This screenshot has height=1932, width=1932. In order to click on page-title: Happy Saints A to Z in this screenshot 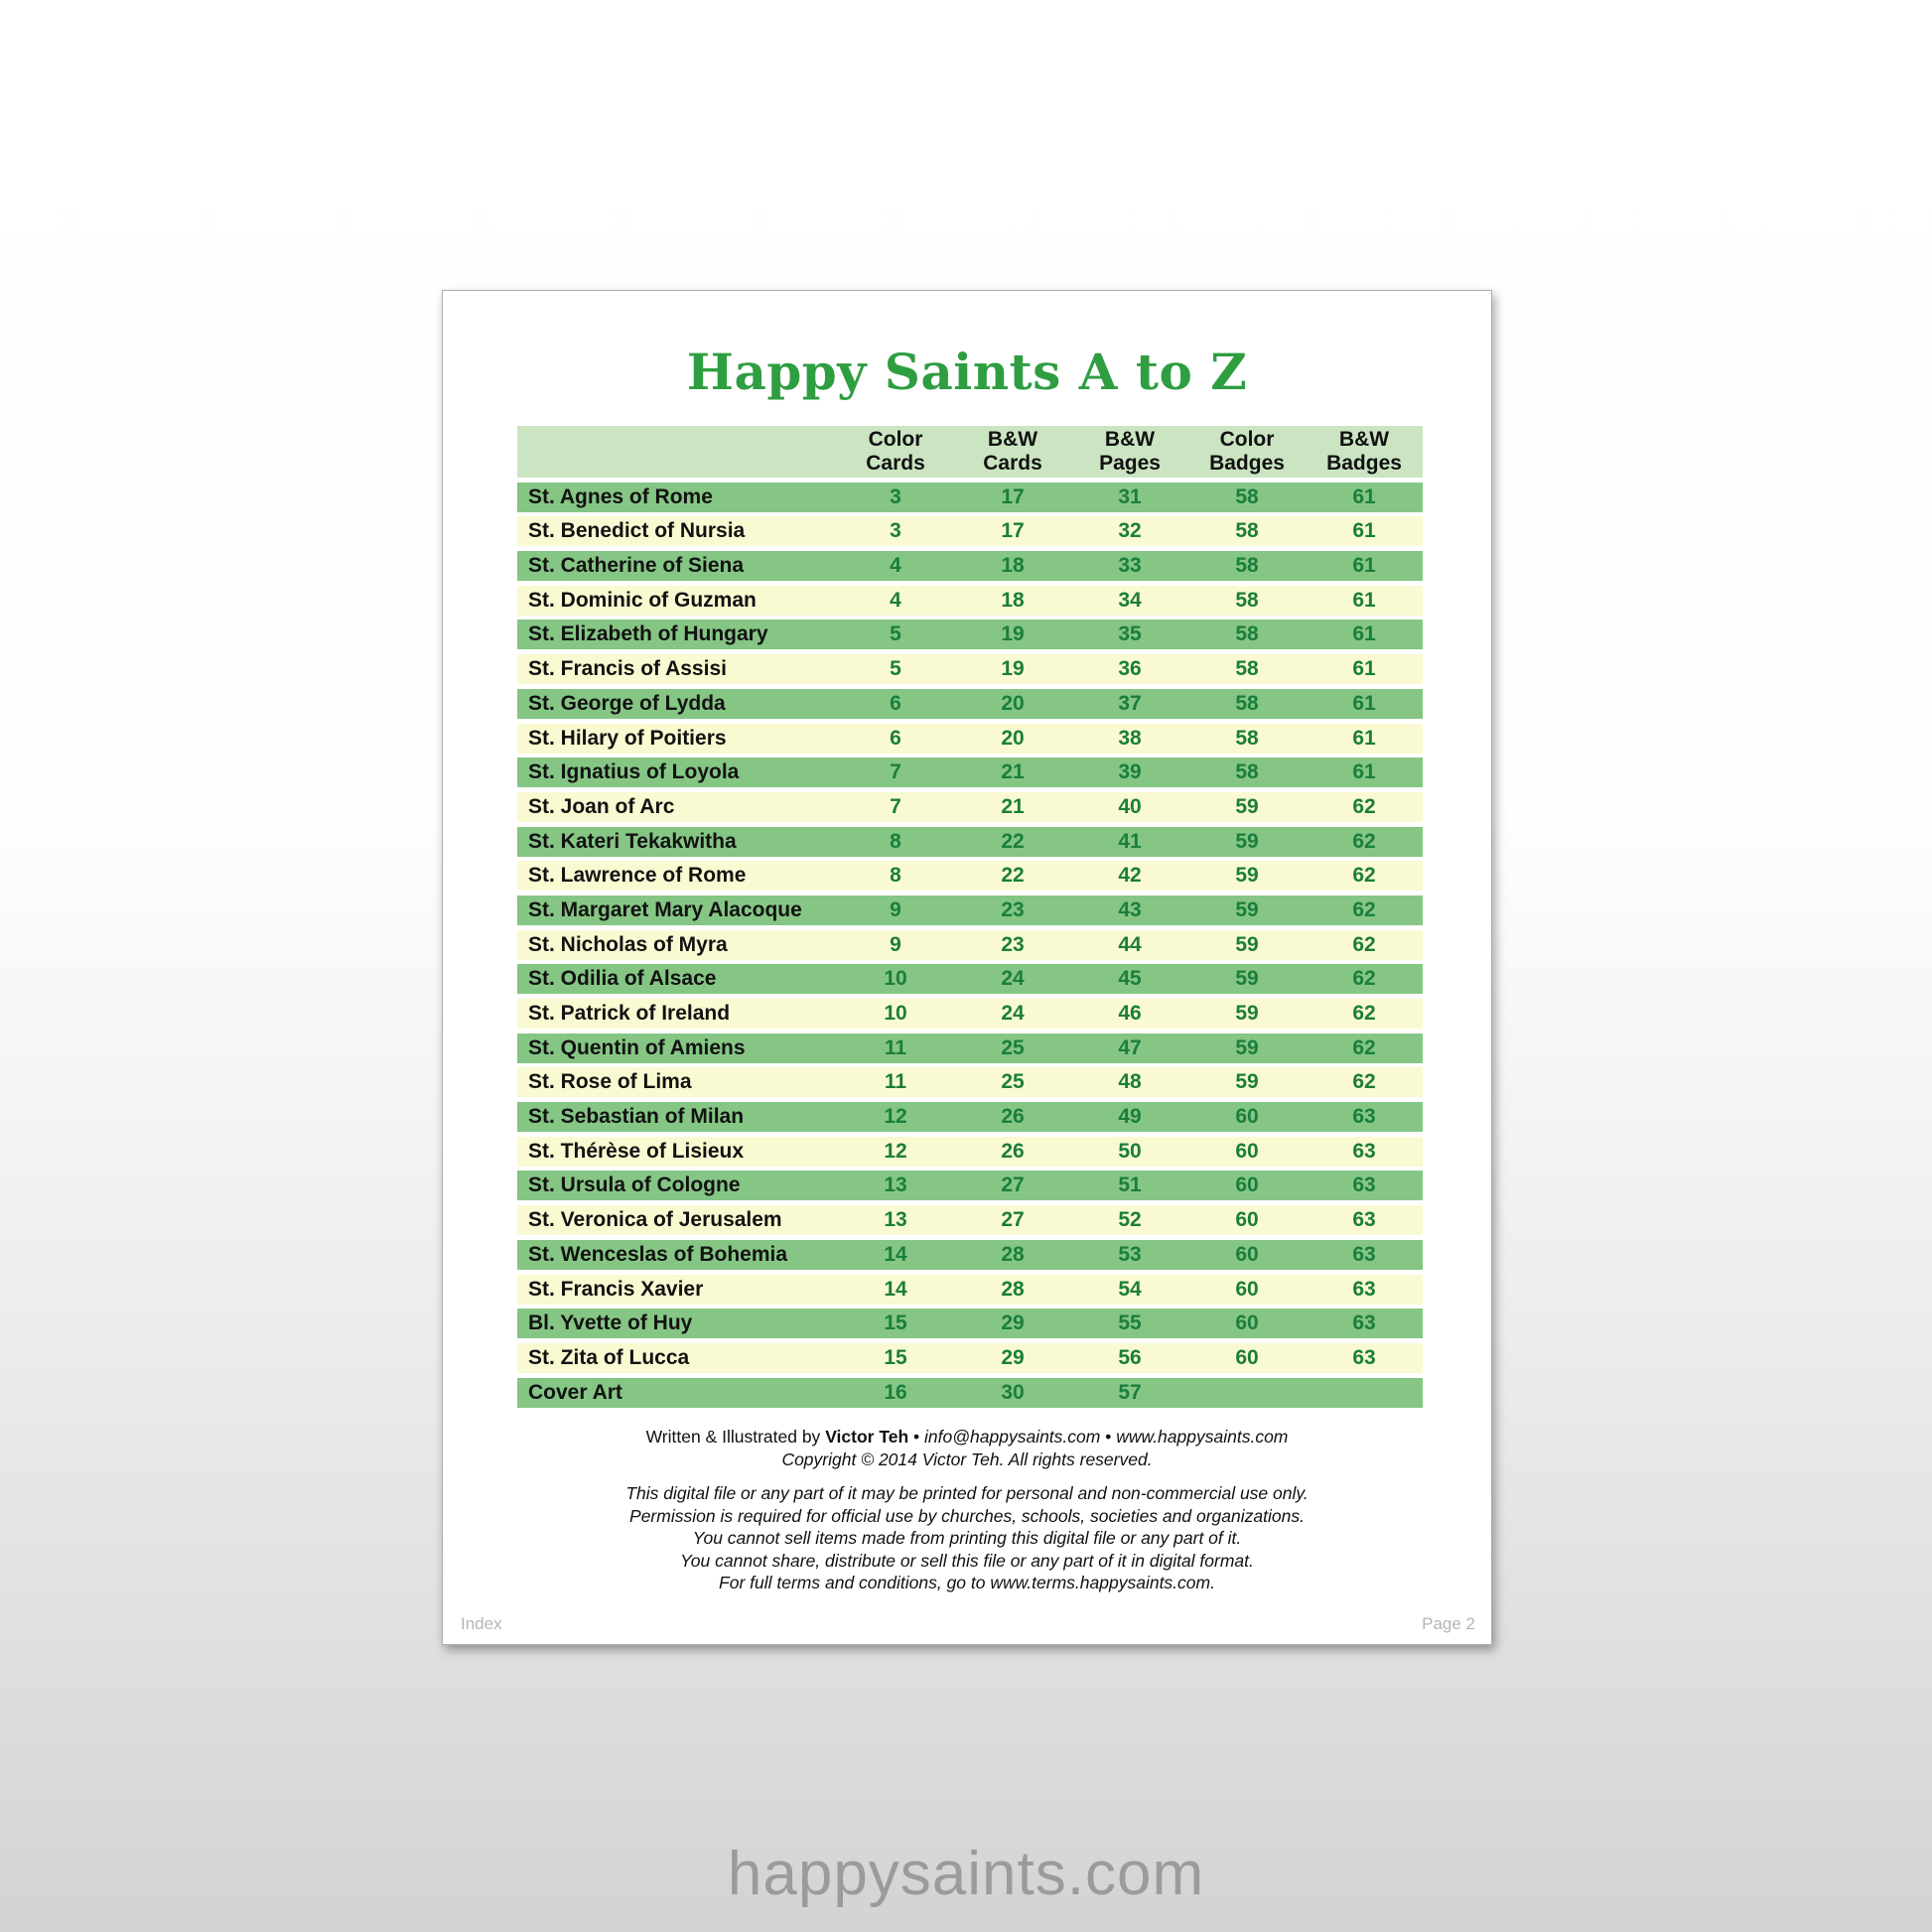, I will do `click(967, 372)`.